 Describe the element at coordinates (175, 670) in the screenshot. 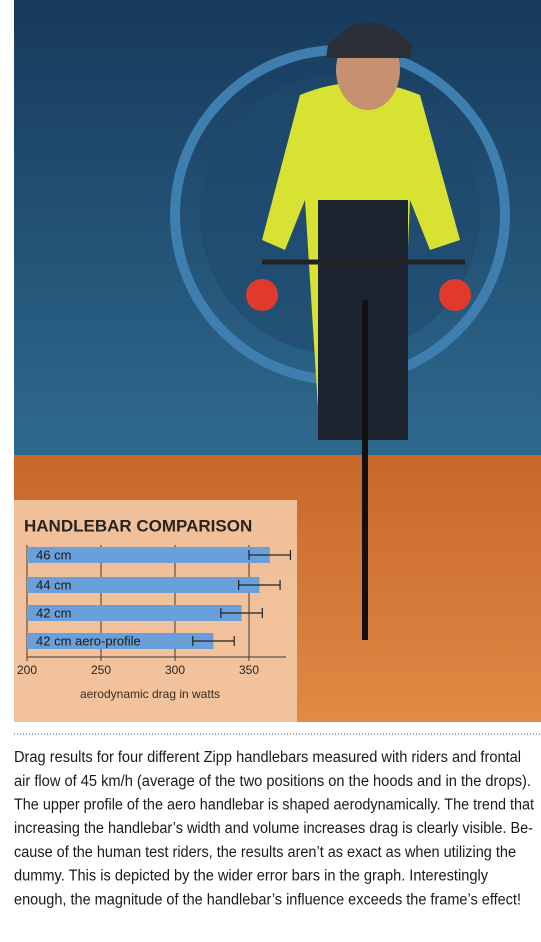

I see `x-tick-label: 300` at that location.